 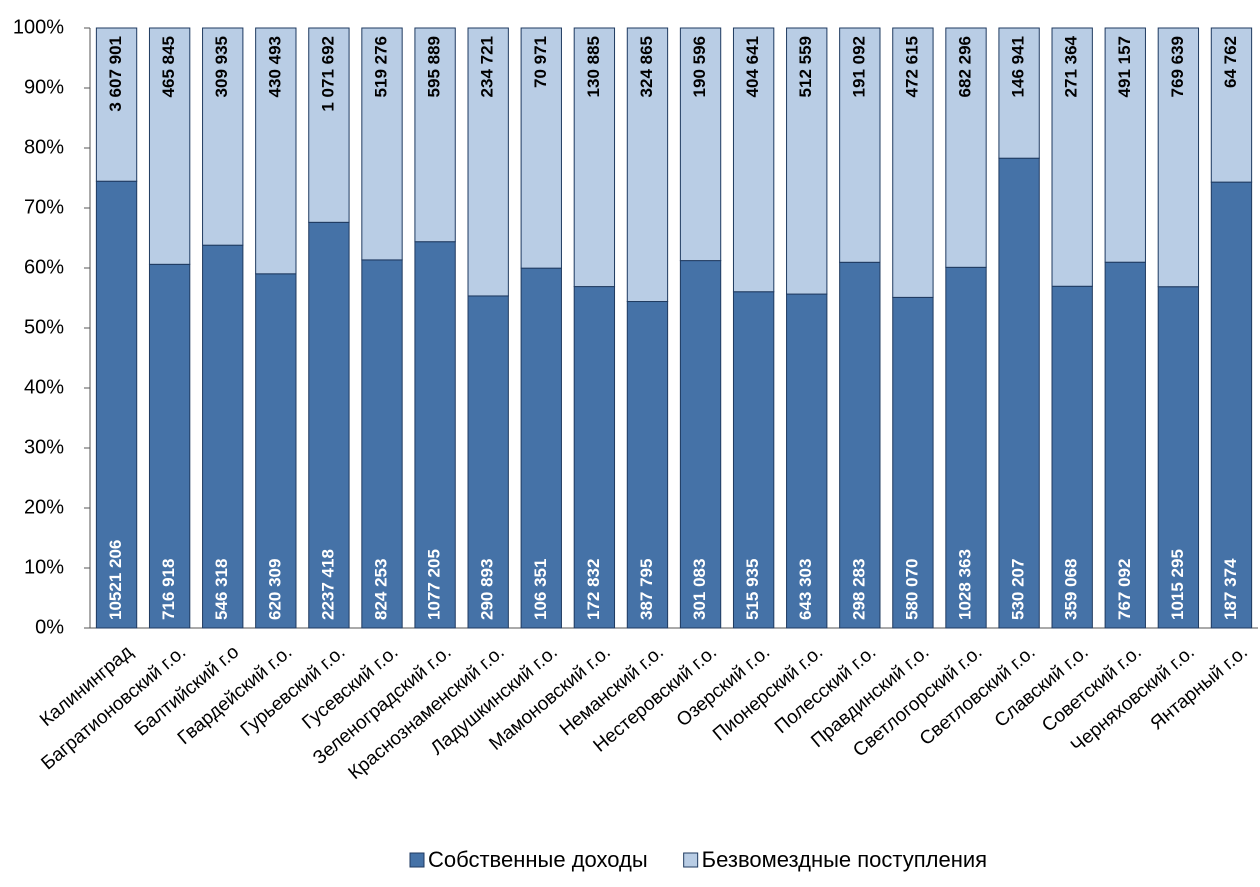 I want to click on value-label: 271 364, so click(x=1071, y=66).